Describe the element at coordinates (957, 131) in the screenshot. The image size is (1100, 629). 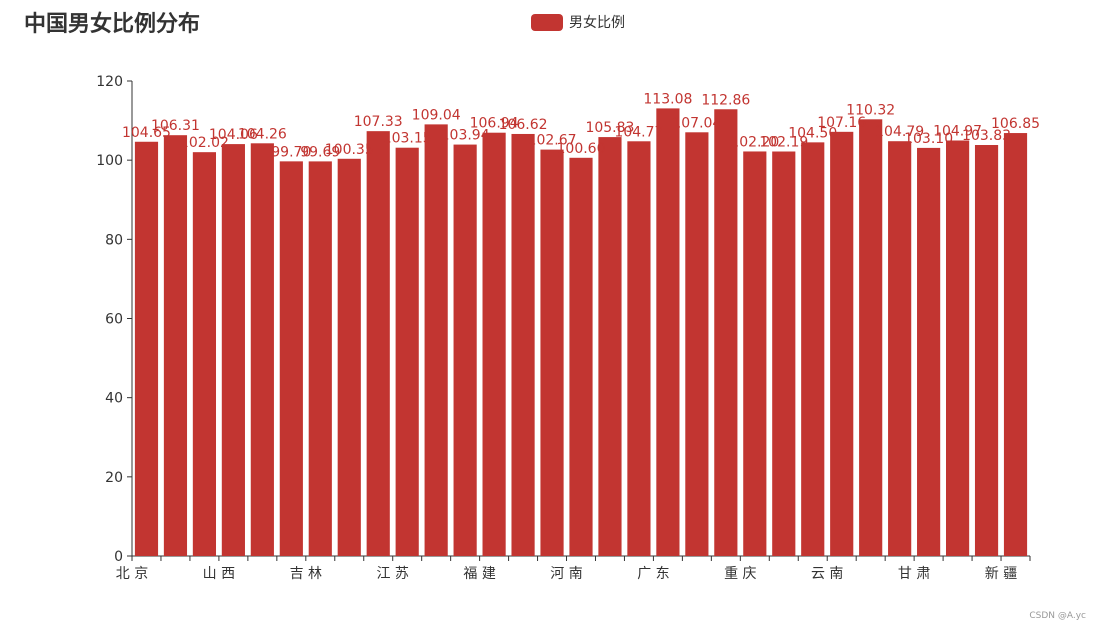
I see `bar-value-label: 104.97` at that location.